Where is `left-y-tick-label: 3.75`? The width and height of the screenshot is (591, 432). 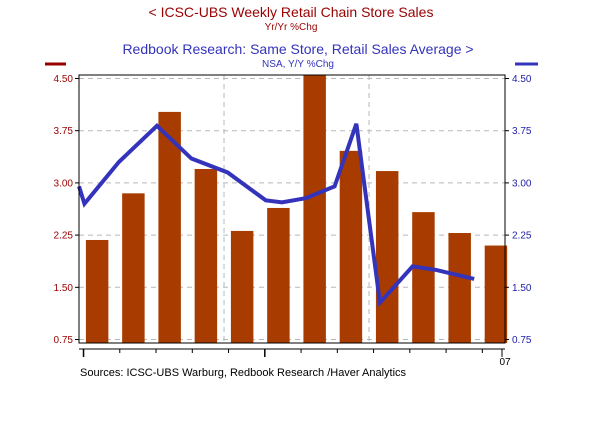
left-y-tick-label: 3.75 is located at coordinates (64, 131).